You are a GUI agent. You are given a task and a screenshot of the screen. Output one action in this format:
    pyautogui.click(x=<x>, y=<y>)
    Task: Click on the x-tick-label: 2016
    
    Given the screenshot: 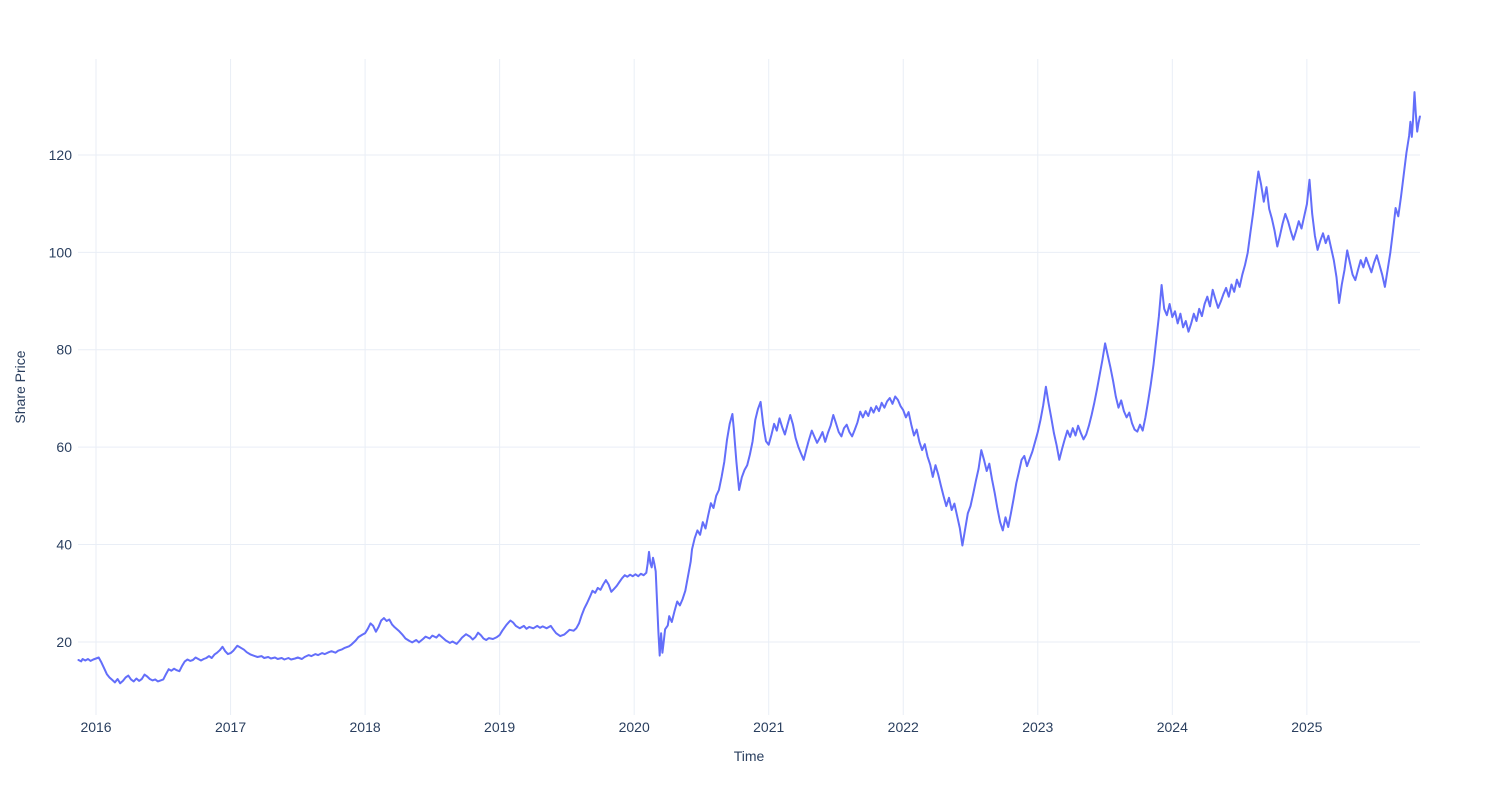 What is the action you would take?
    pyautogui.click(x=95, y=727)
    